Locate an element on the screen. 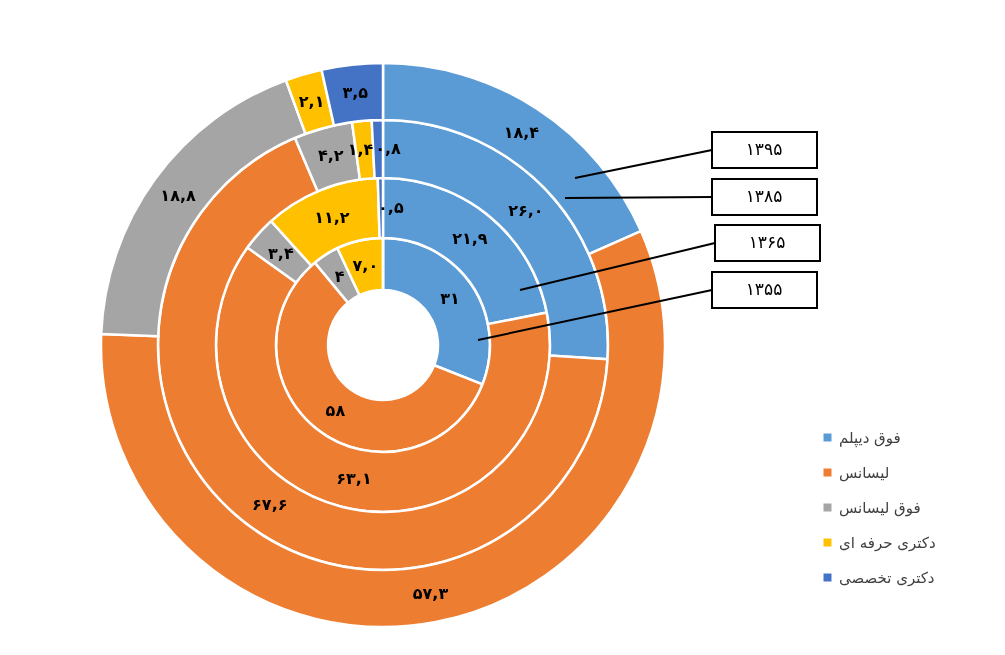  data-label: ۷,۰ is located at coordinates (365, 265).